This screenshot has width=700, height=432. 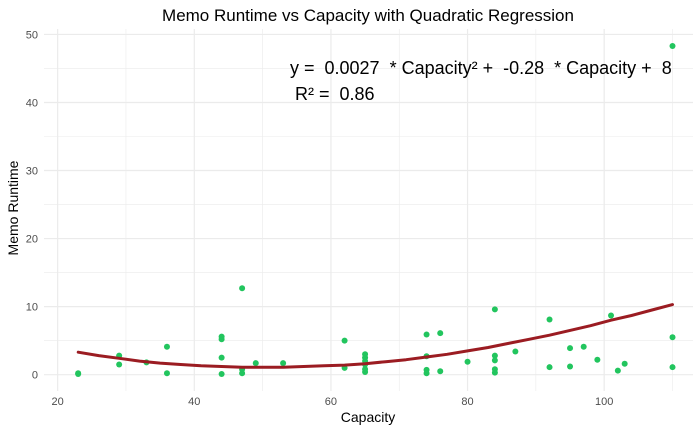 I want to click on x-tick-label-20: 20, so click(x=58, y=402).